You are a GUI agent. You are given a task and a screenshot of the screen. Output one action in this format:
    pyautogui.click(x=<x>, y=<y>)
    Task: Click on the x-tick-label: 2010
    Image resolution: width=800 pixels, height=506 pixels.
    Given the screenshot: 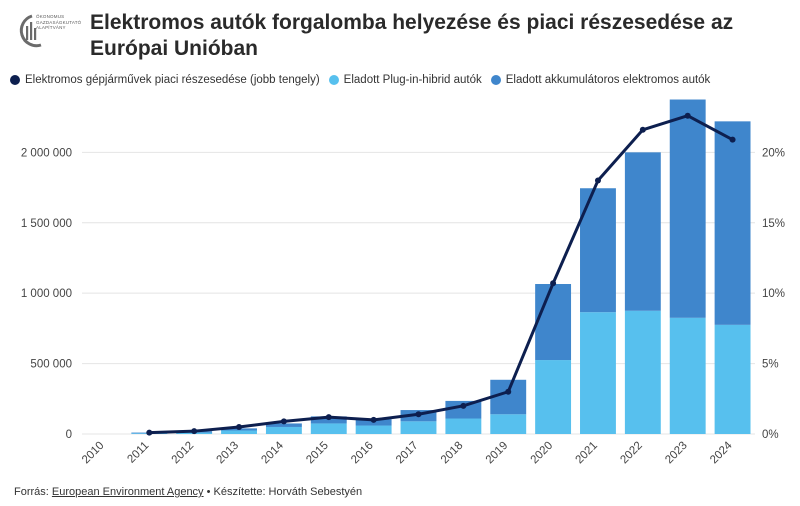 What is the action you would take?
    pyautogui.click(x=93, y=453)
    